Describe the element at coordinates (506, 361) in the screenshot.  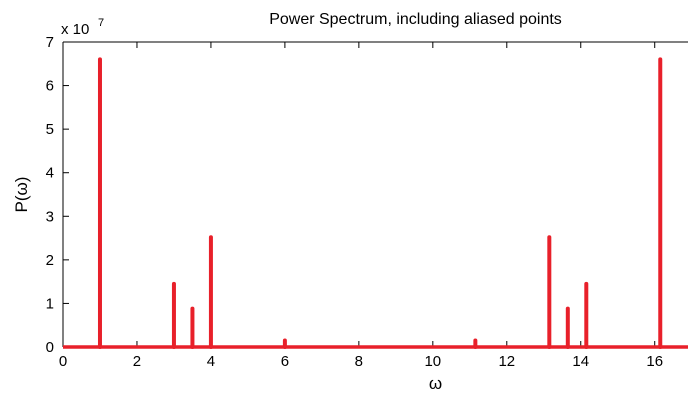
I see `x-tick-label: 12` at that location.